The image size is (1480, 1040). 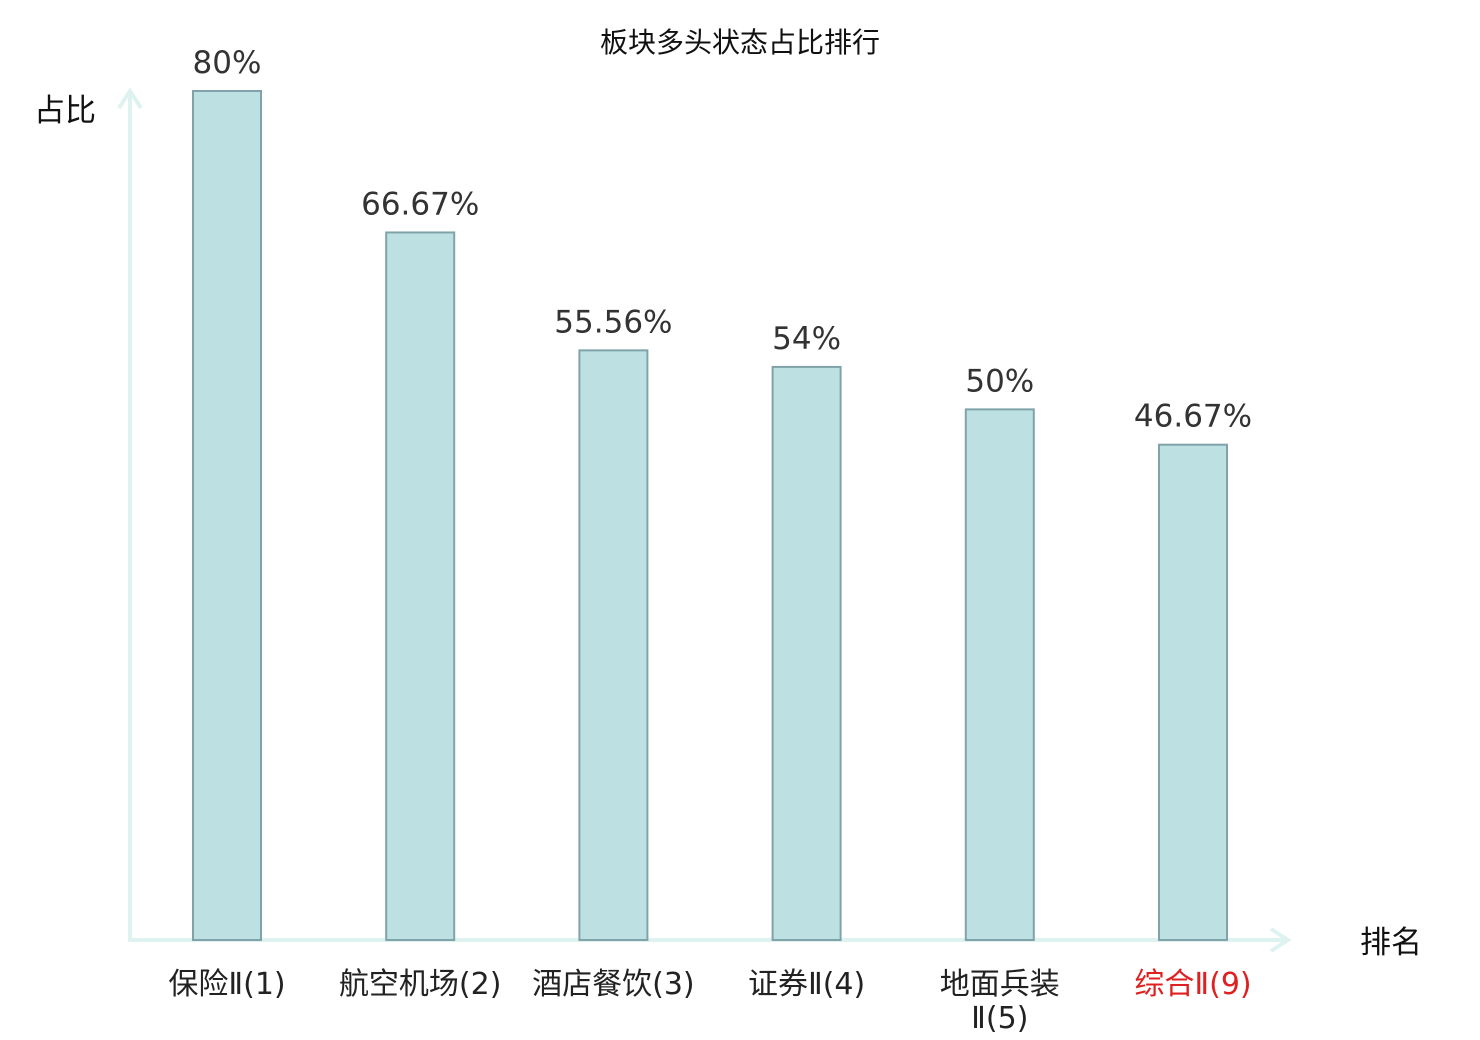 What do you see at coordinates (999, 381) in the screenshot?
I see `value-label: 50%` at bounding box center [999, 381].